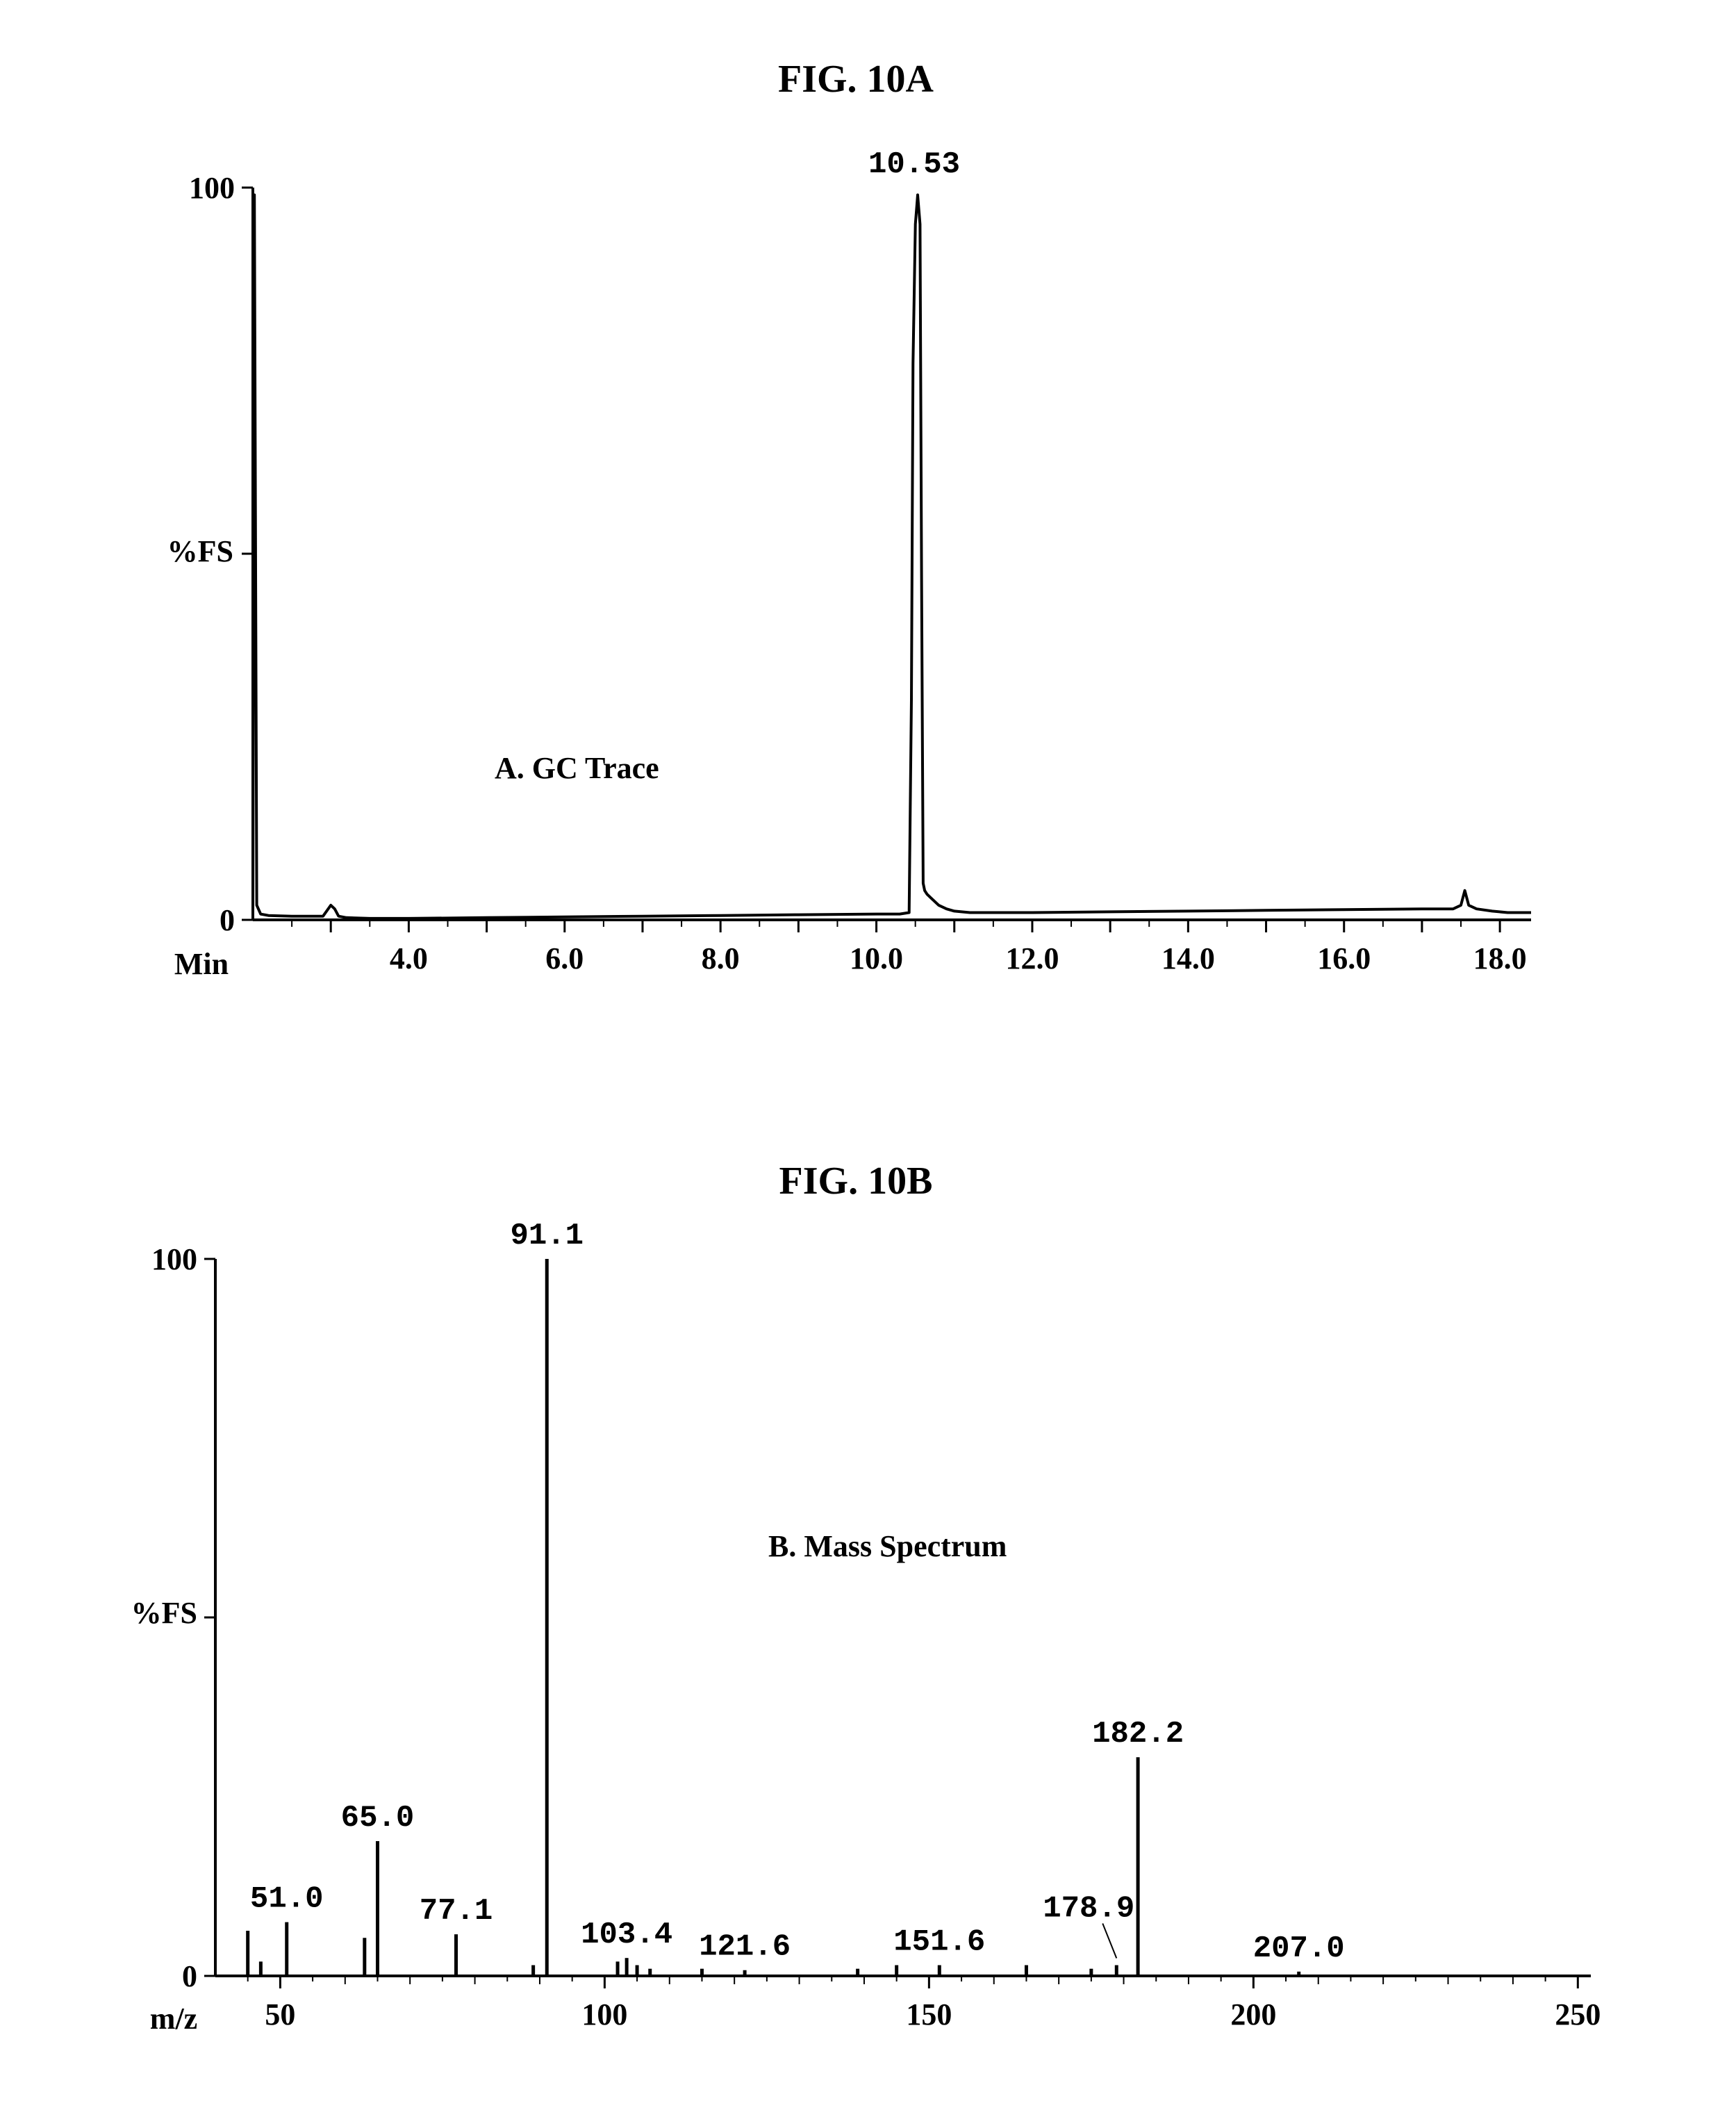  What do you see at coordinates (745, 1948) in the screenshot?
I see `peak-label: 121.6` at bounding box center [745, 1948].